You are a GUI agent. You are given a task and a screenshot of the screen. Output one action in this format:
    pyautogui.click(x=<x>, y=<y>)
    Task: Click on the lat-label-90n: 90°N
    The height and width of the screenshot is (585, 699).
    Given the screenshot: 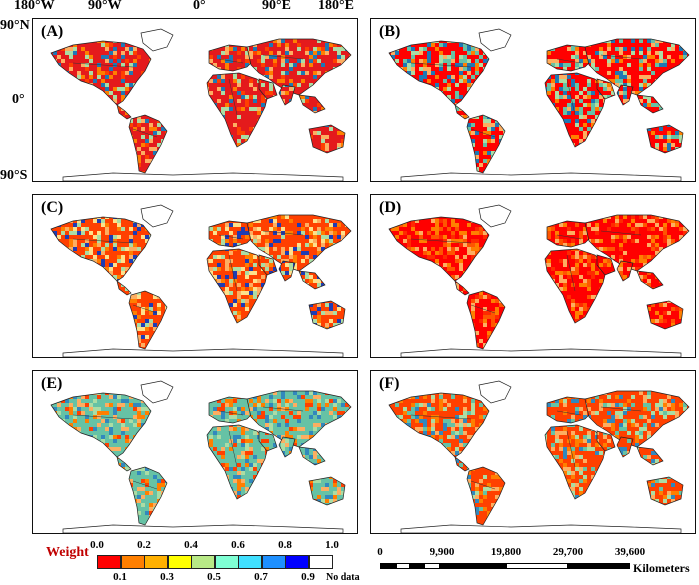 What is the action you would take?
    pyautogui.click(x=15, y=26)
    